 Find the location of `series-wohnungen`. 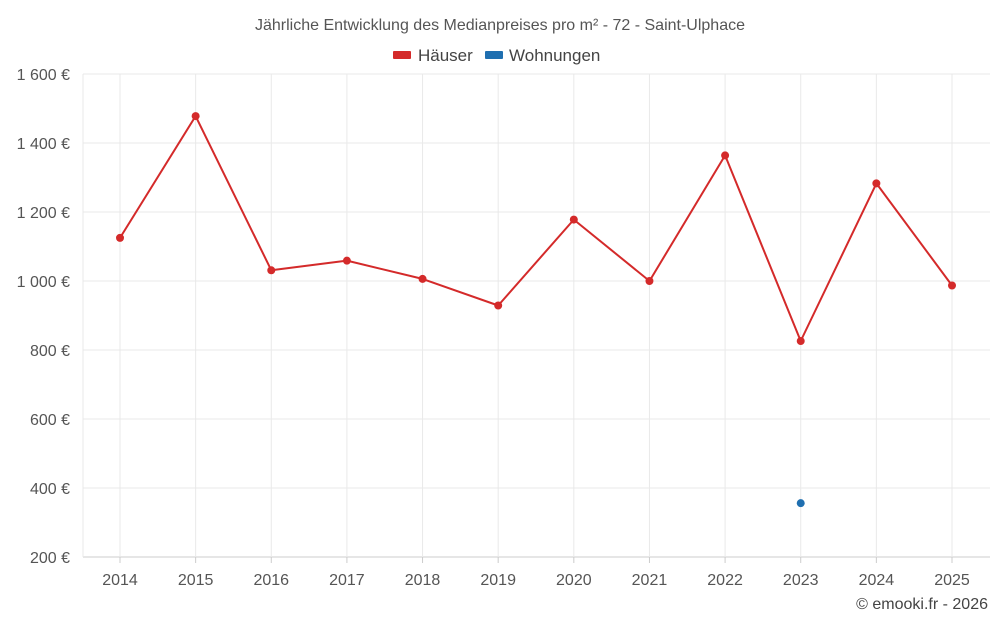

series-wohnungen is located at coordinates (800, 503).